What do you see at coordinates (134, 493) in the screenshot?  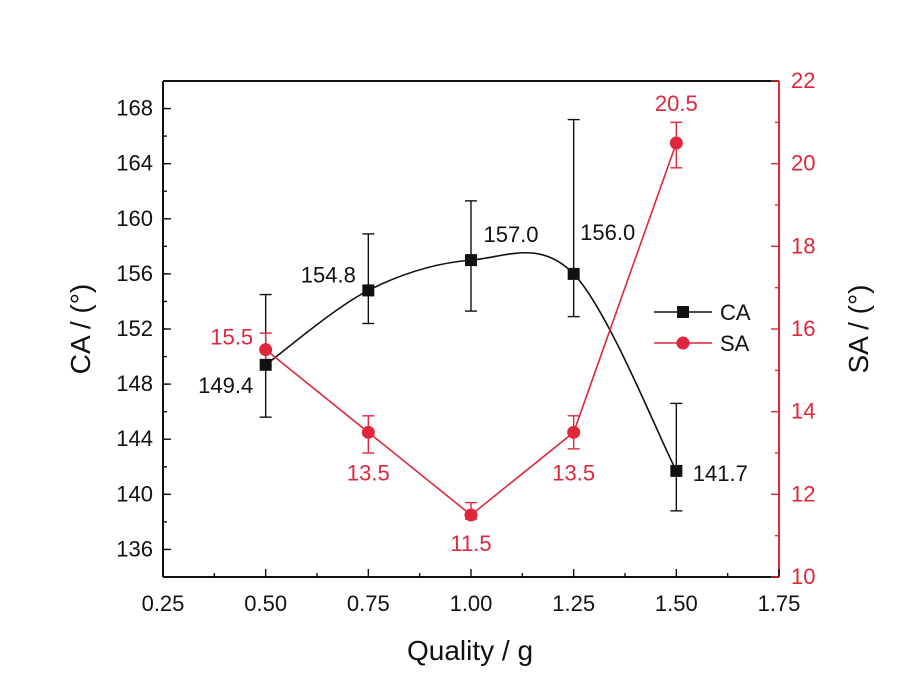 I see `y-left-tick-label: 140` at bounding box center [134, 493].